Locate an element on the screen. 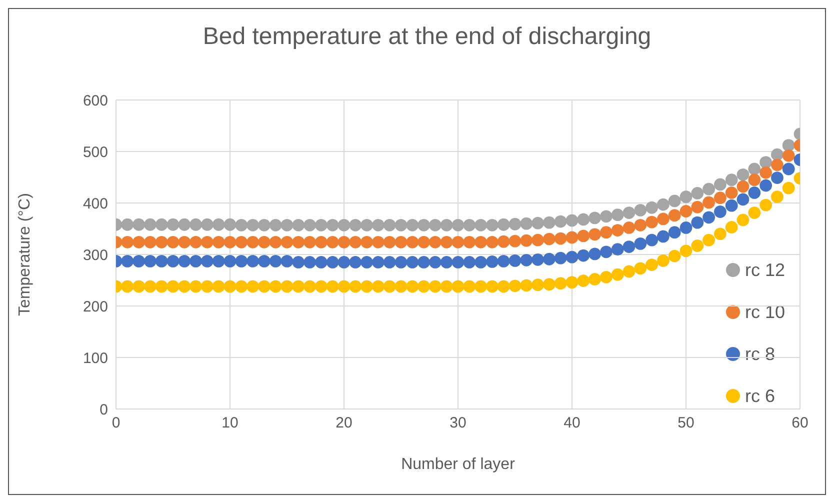 This screenshot has height=503, width=834. y-tick-label: 500 is located at coordinates (95, 152).